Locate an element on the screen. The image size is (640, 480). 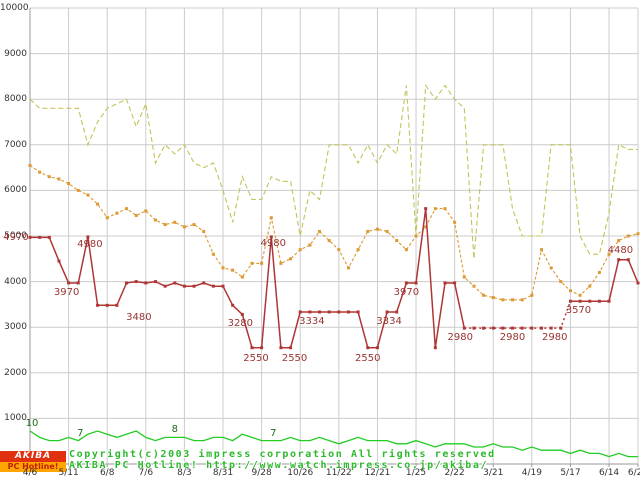
series-lowest-price is located at coordinates (604, 280).